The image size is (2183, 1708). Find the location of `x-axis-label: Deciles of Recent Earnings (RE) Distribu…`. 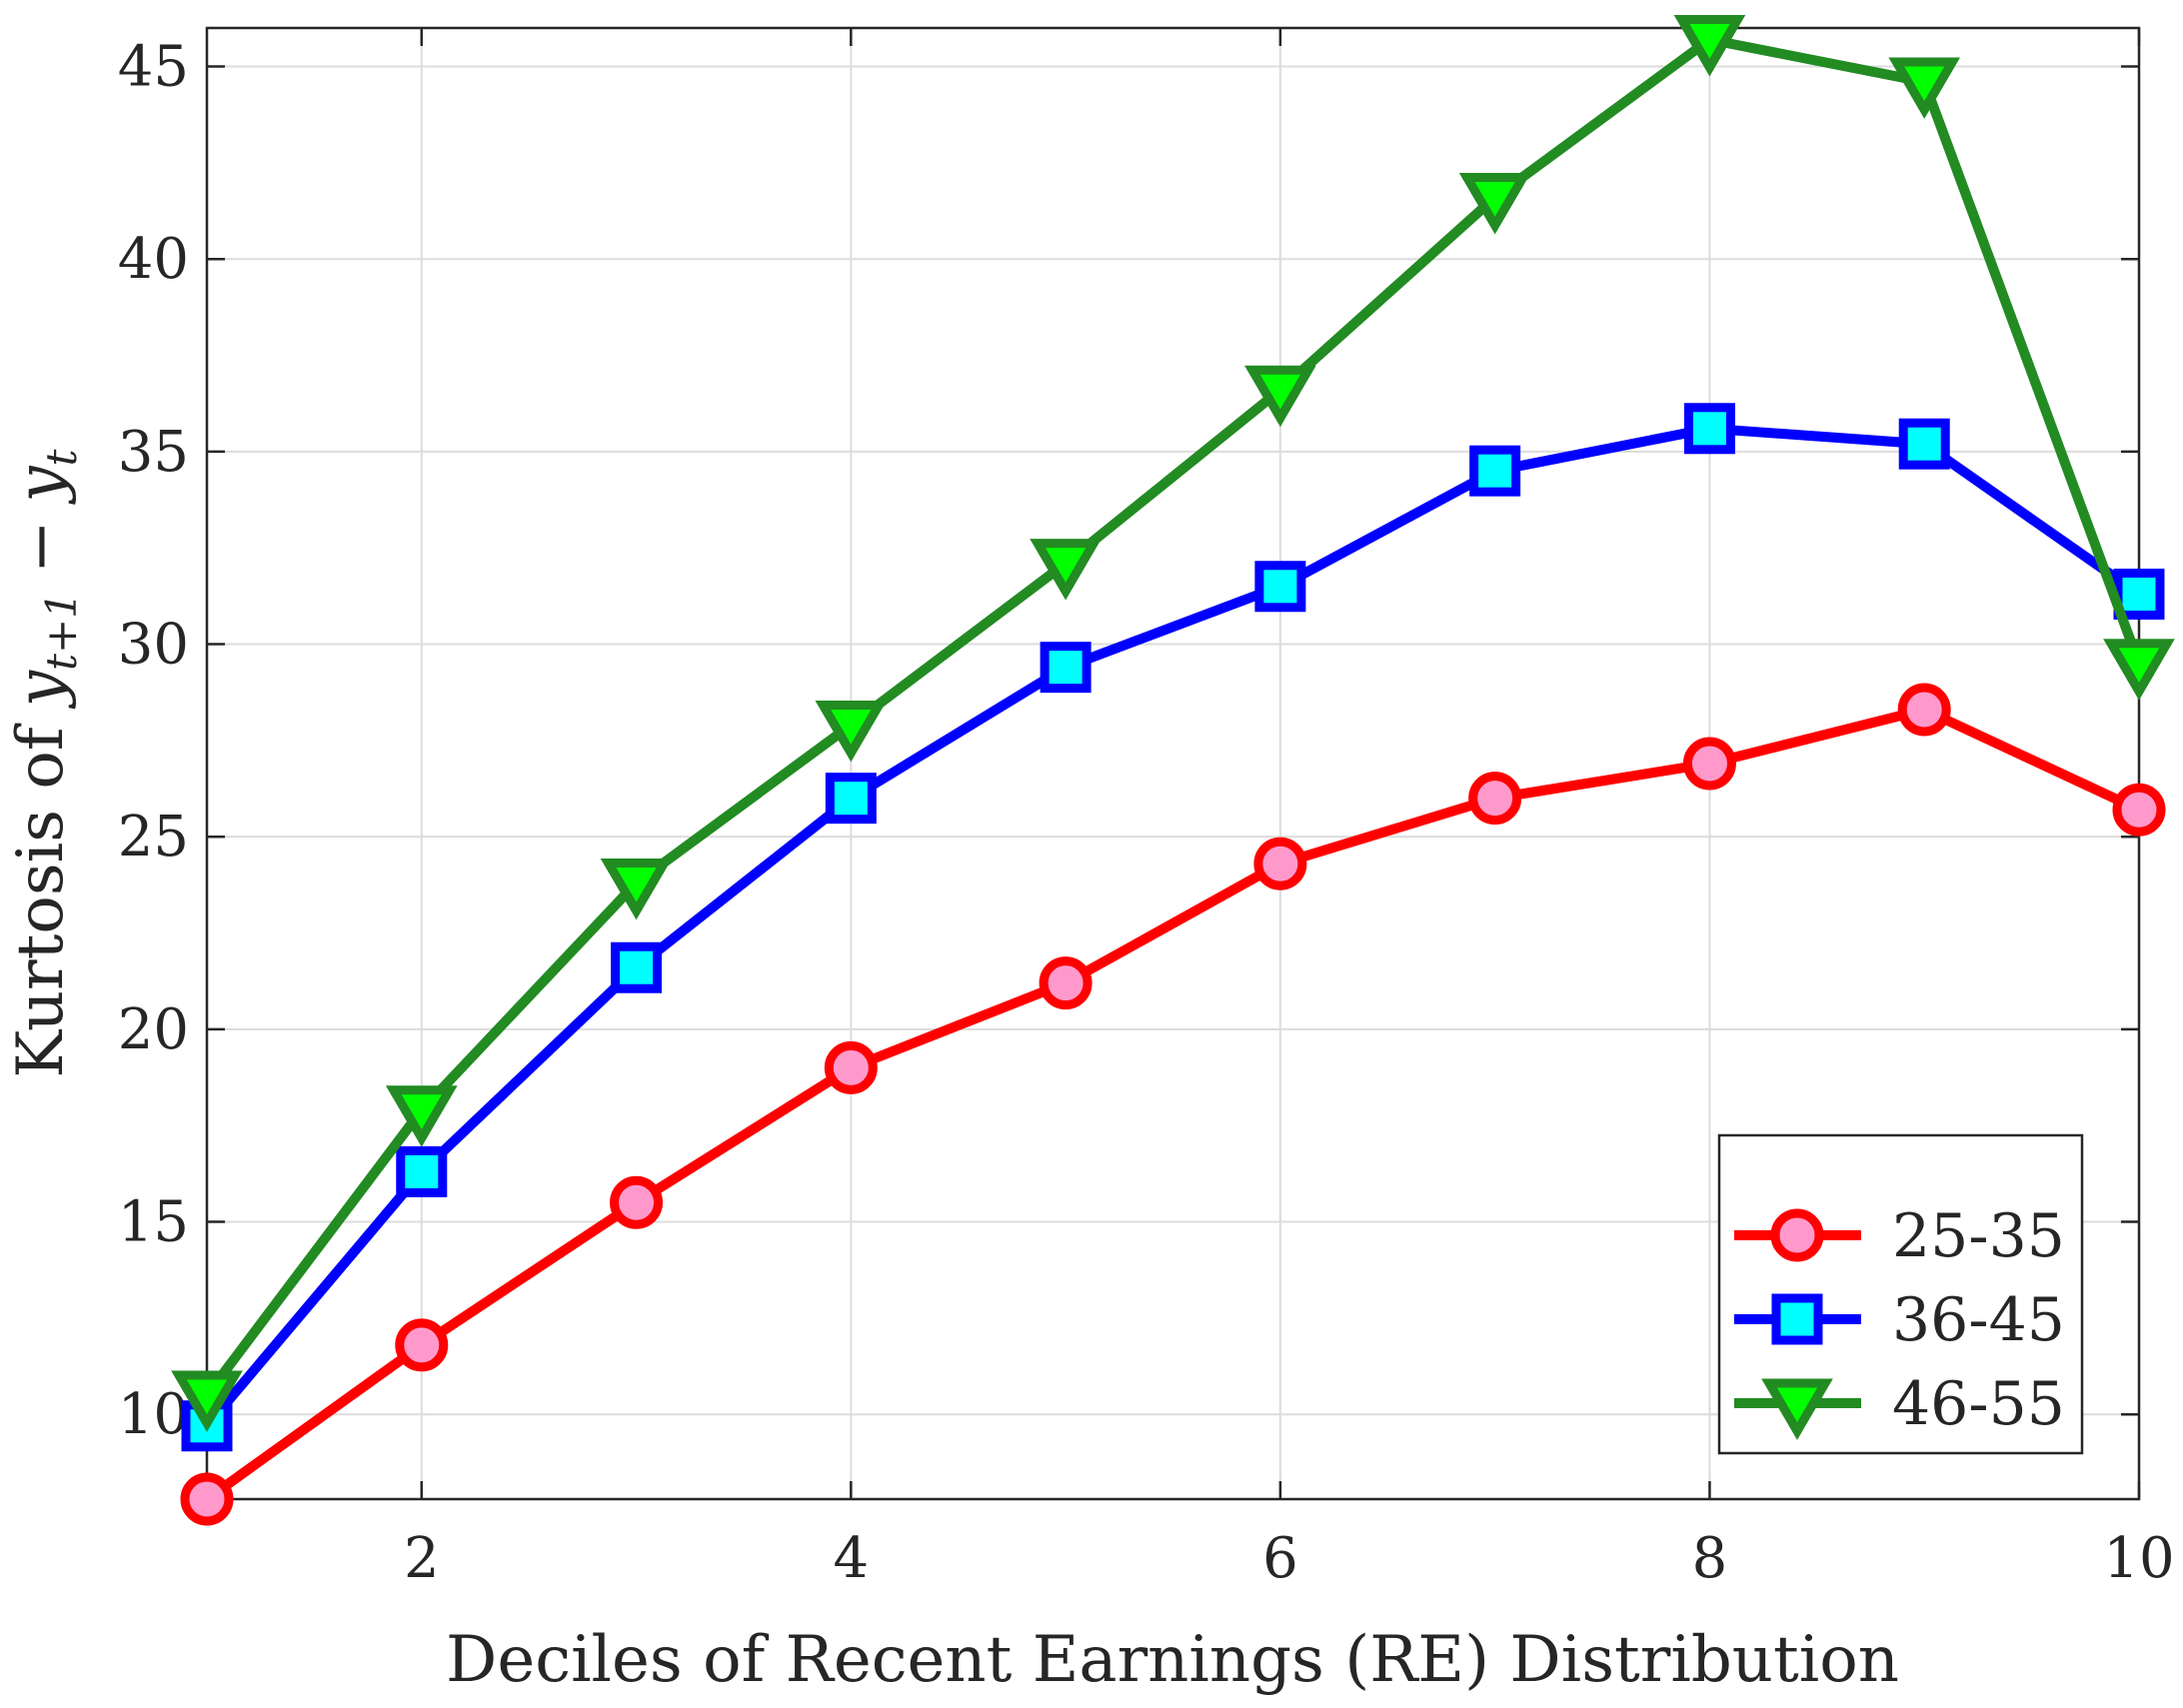

x-axis-label: Deciles of Recent Earnings (RE) Distribu… is located at coordinates (1172, 1660).